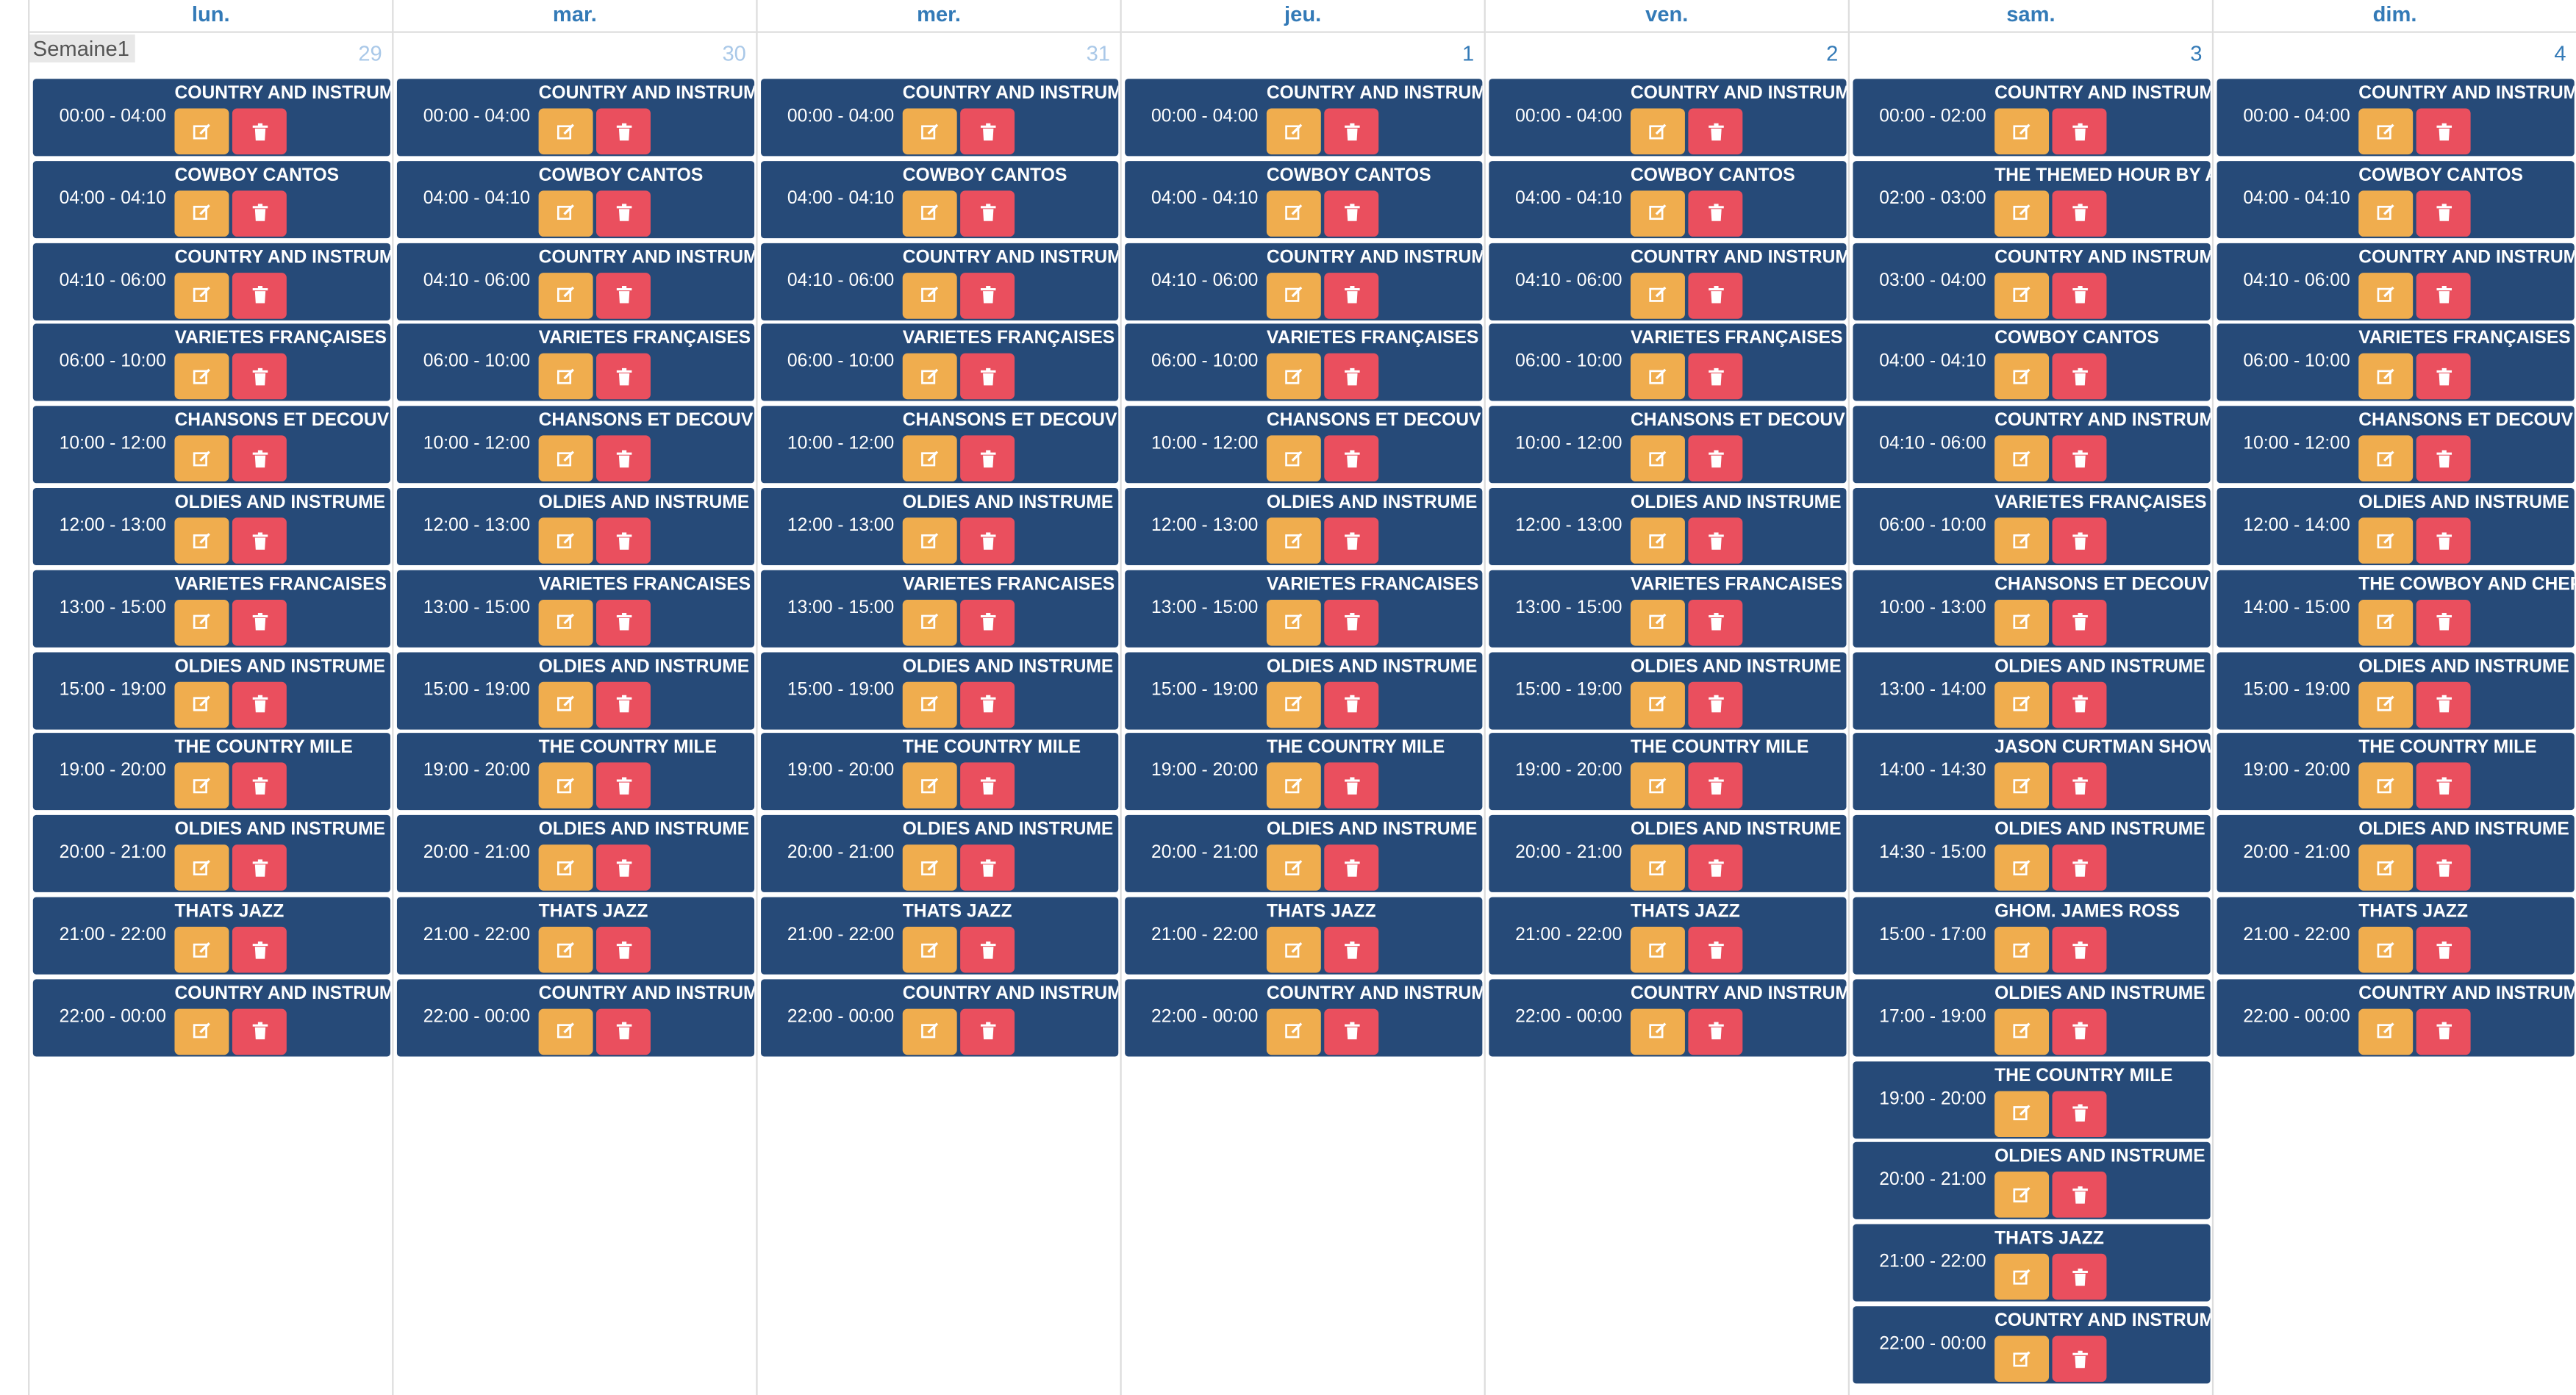  What do you see at coordinates (1668, 936) in the screenshot?
I see `event: 21:00 - 22:00 THATS JAZZ` at bounding box center [1668, 936].